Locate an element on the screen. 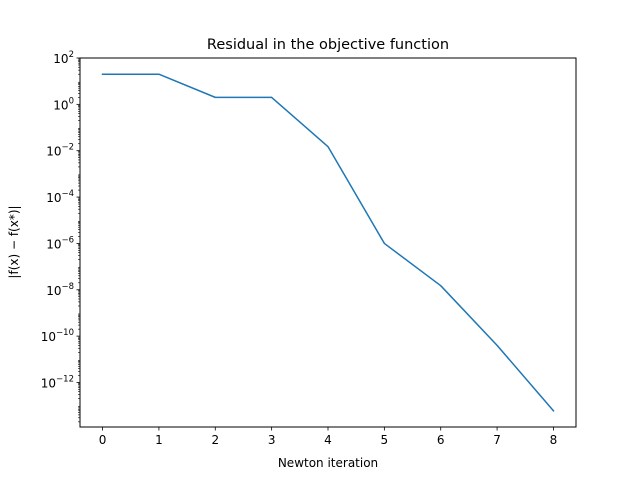 This screenshot has width=640, height=480. x-tick-label: 0 is located at coordinates (103, 440).